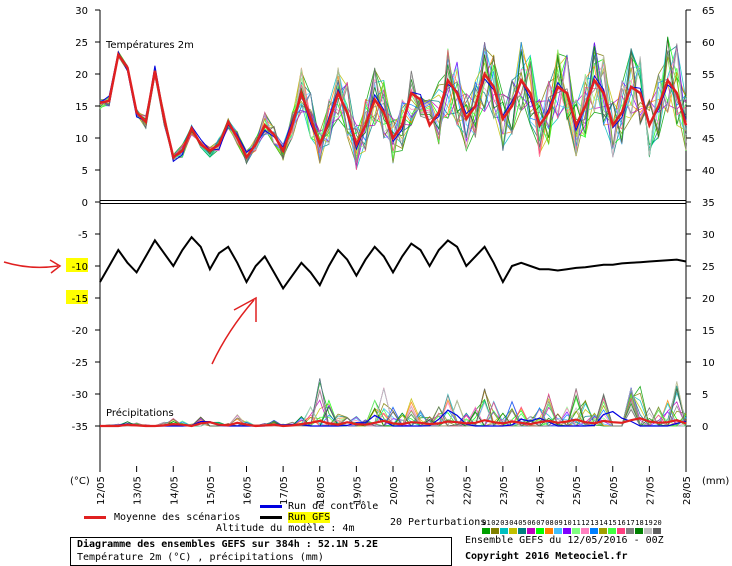 This screenshot has height=566, width=732. Describe the element at coordinates (357, 490) in the screenshot. I see `x-tick-label: 19/05` at that location.